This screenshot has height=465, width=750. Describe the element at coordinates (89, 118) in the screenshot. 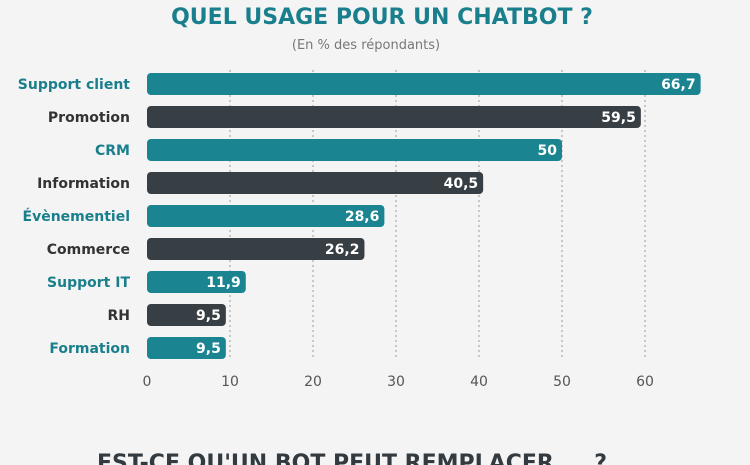

I see `category-label: Promotion` at that location.